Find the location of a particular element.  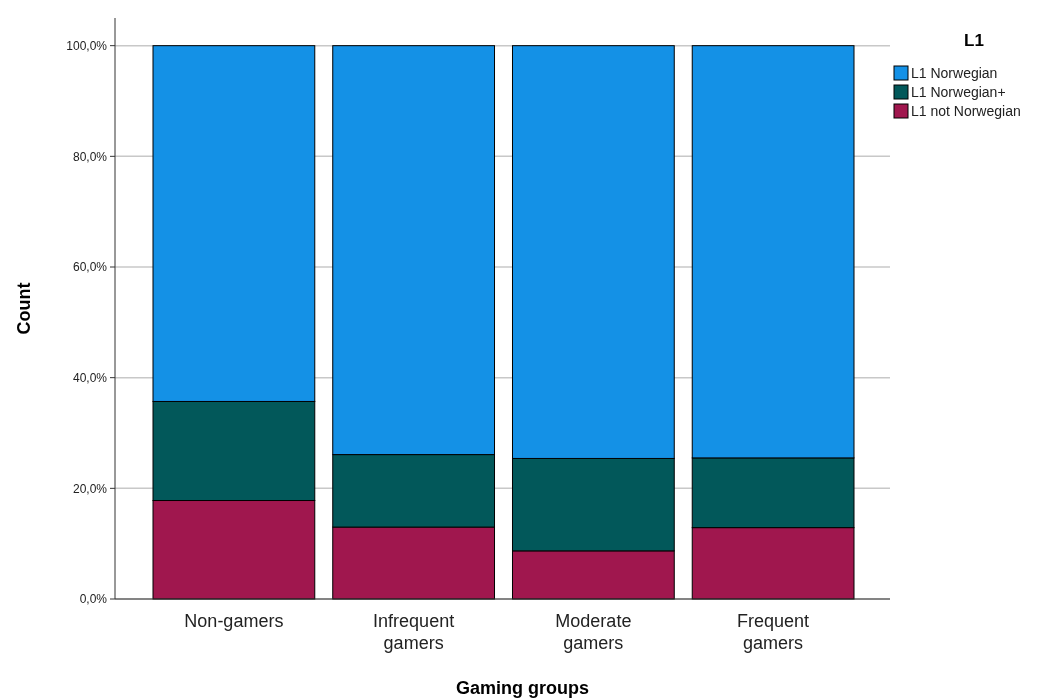

x-tick-label: Non-gamers is located at coordinates (234, 621).